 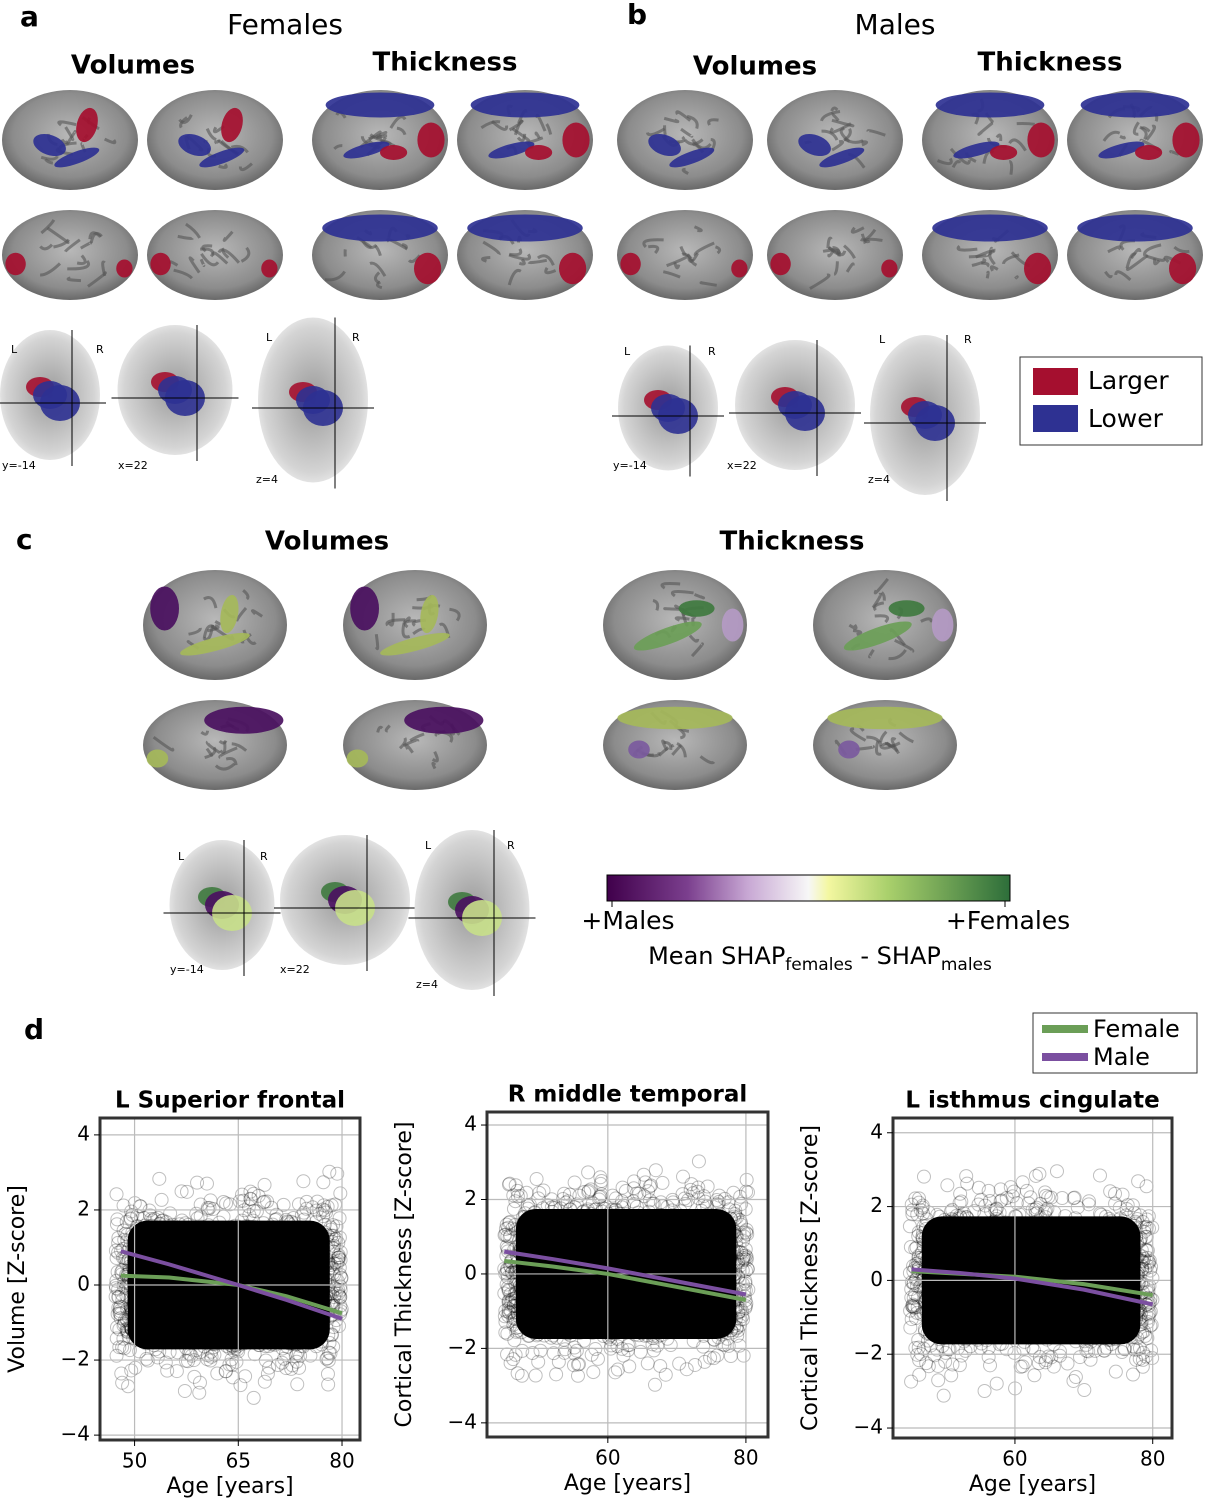 I want to click on colorbar-title-sub: males, so click(x=966, y=965).